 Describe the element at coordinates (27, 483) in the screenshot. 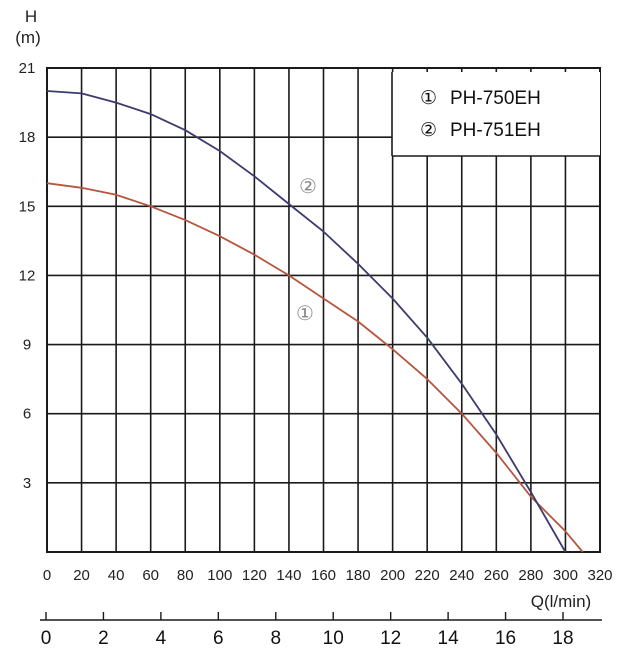

I see `y-tick-label-3: 3` at that location.